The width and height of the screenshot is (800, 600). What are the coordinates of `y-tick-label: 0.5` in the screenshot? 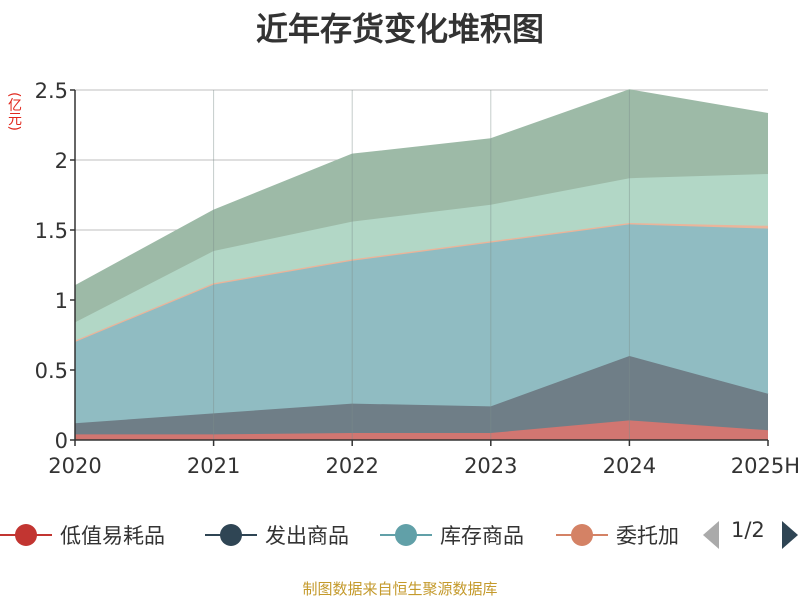 It's located at (51, 371).